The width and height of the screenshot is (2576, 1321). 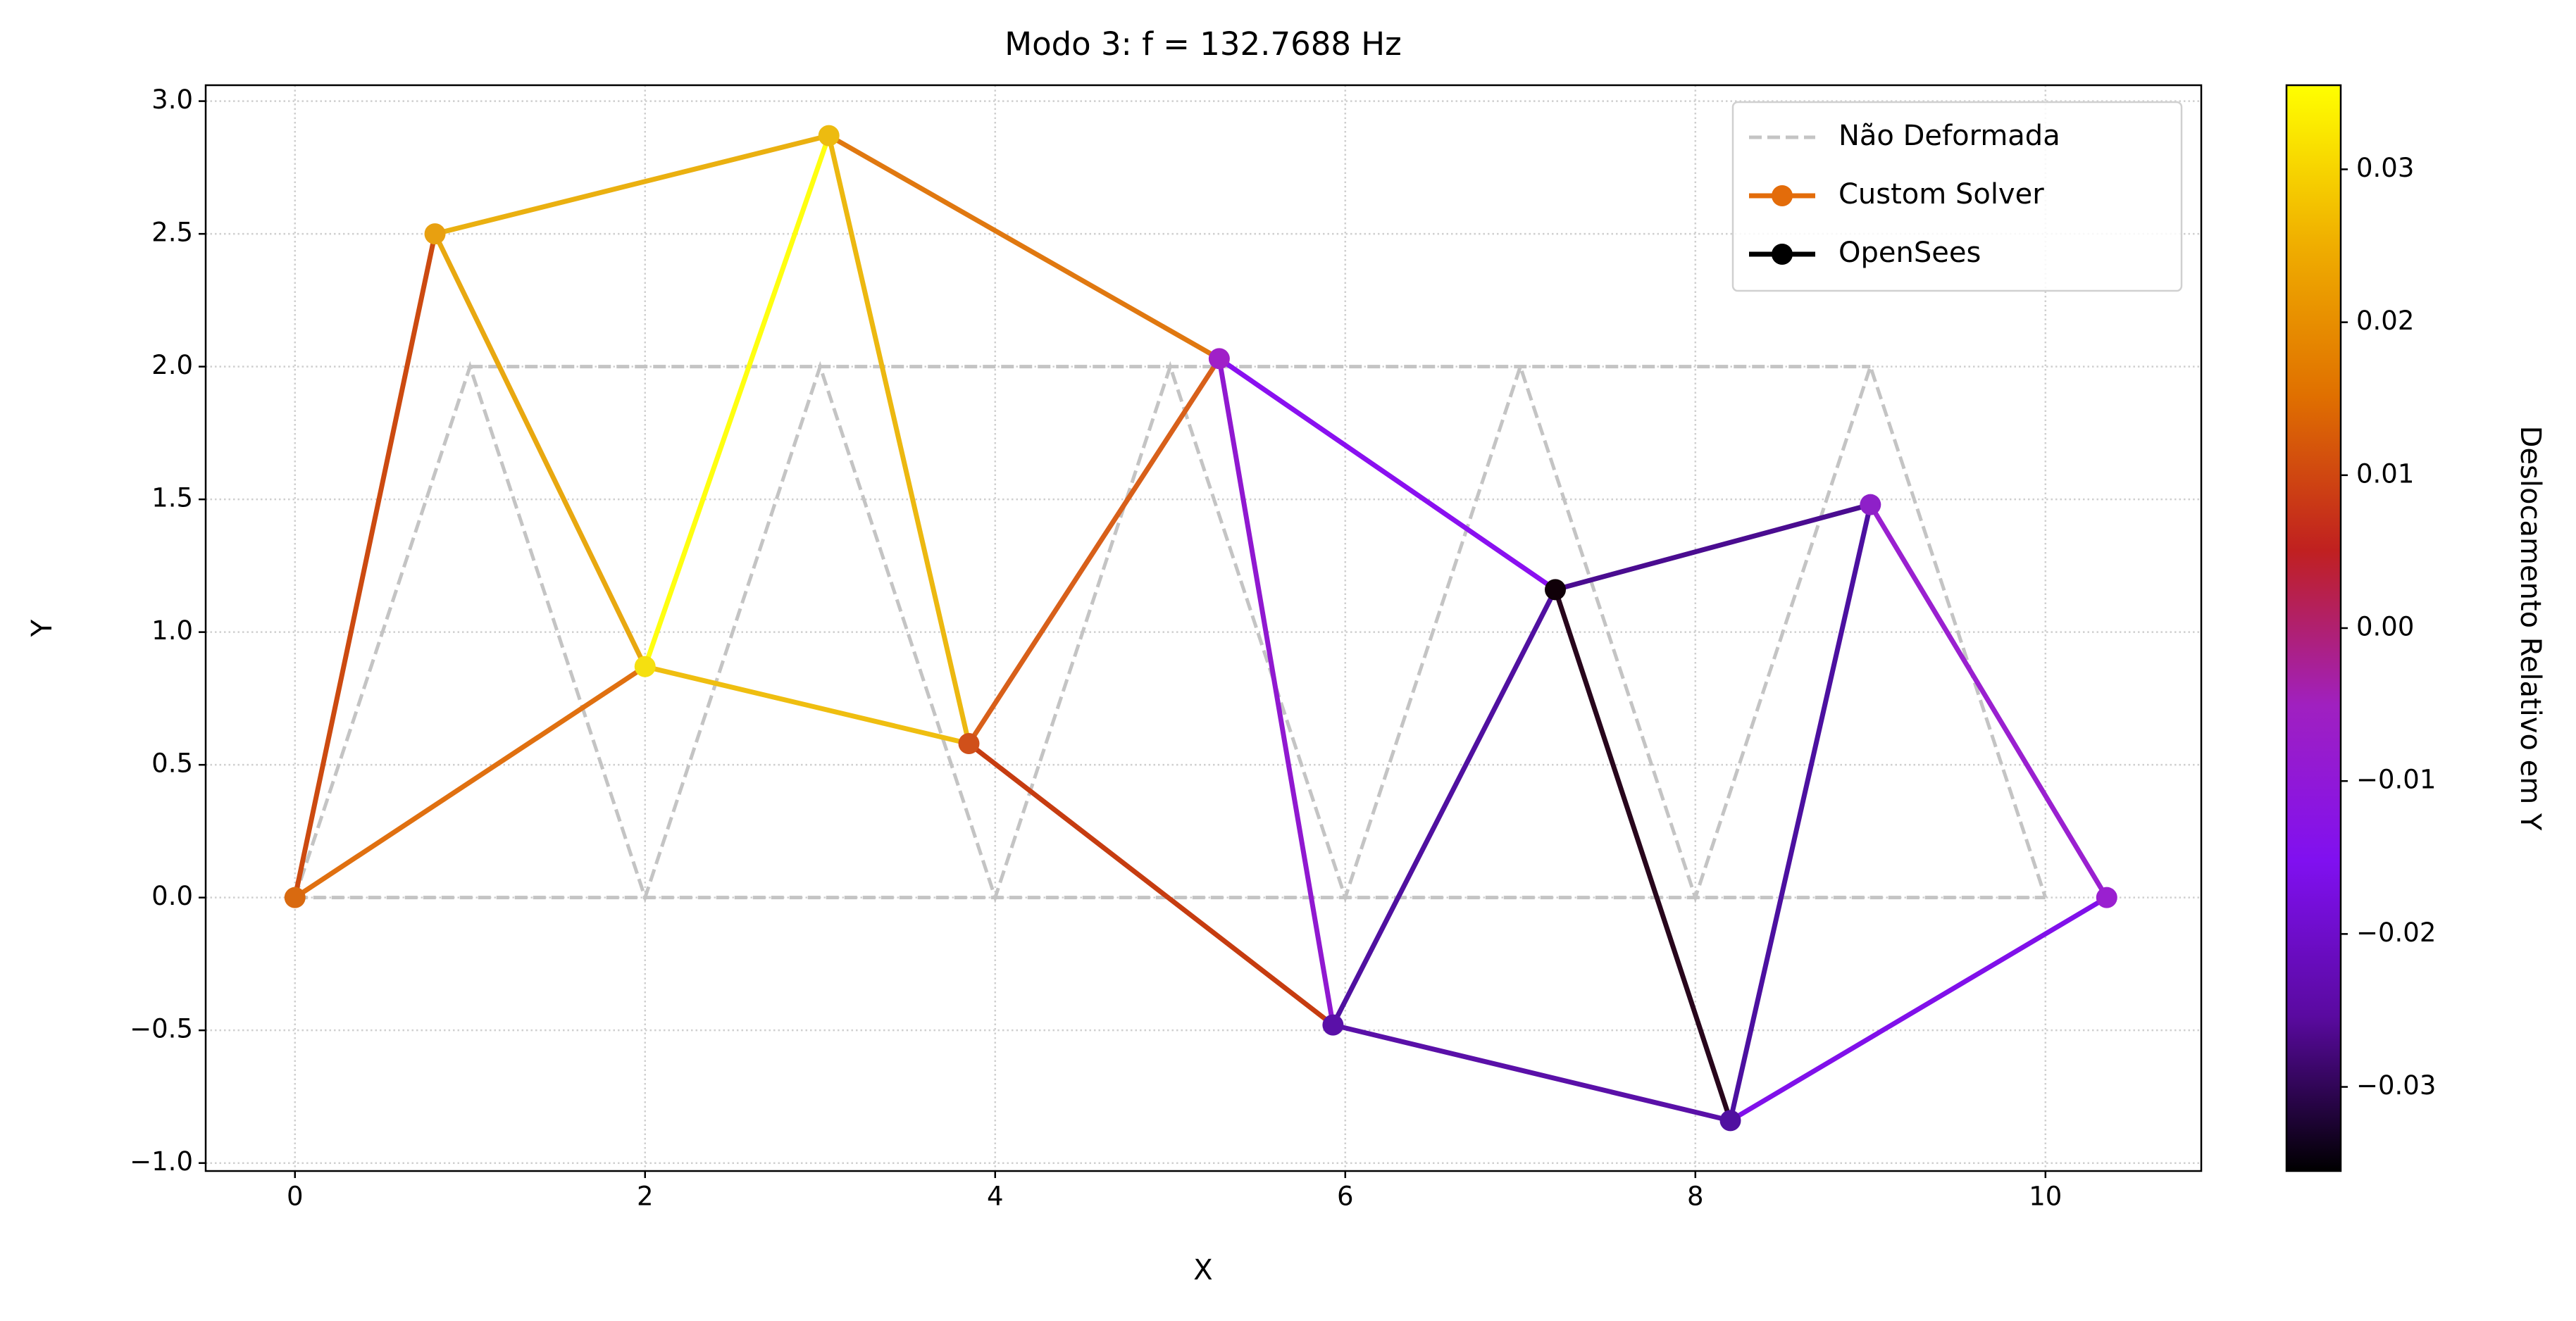 I want to click on legend-box, so click(x=1957, y=196).